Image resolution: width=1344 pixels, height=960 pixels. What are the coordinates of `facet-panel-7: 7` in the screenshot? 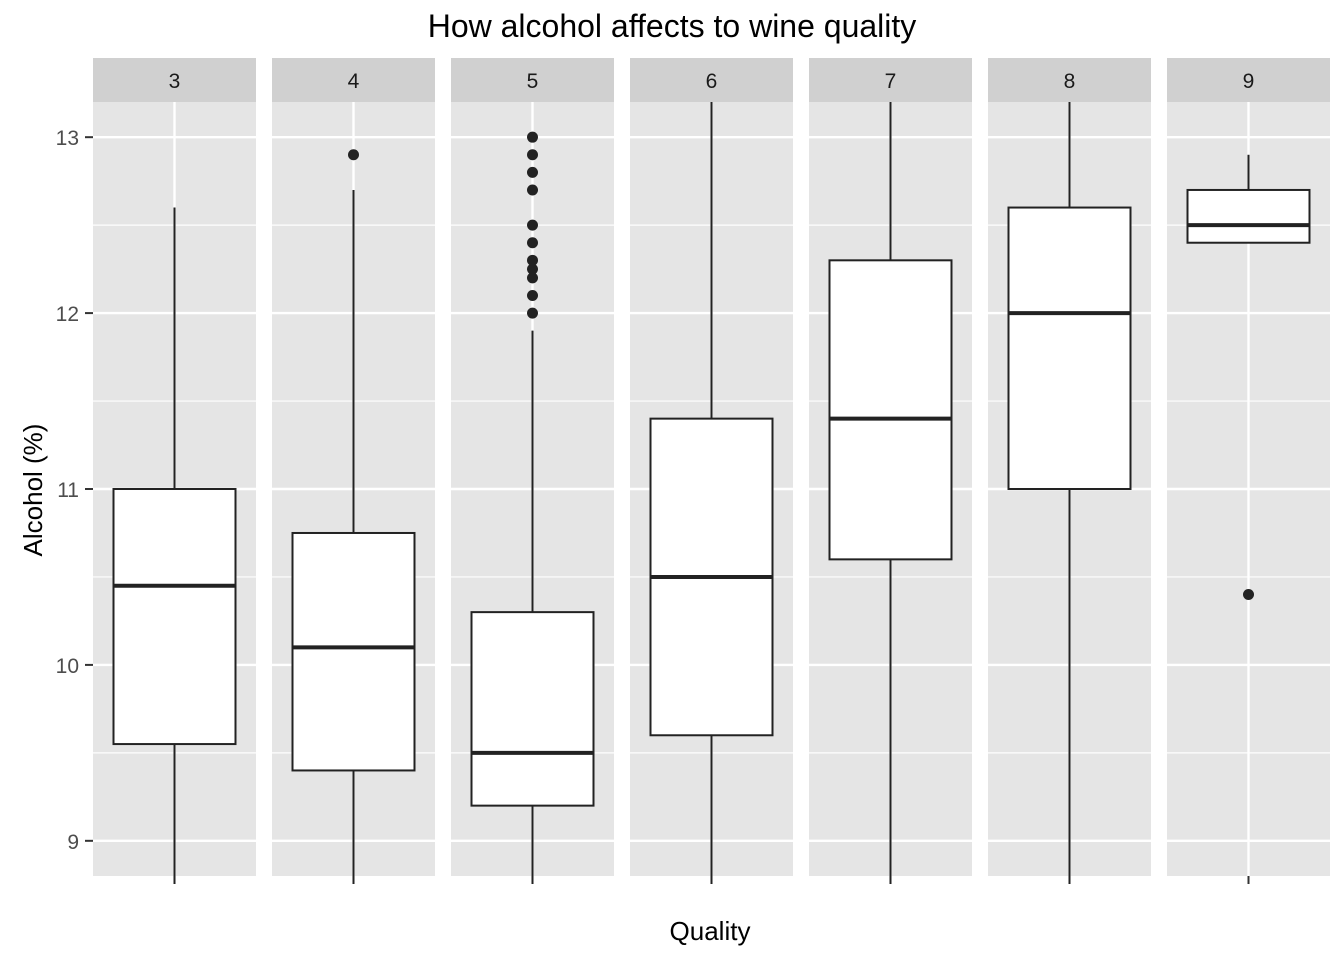 It's located at (890, 471).